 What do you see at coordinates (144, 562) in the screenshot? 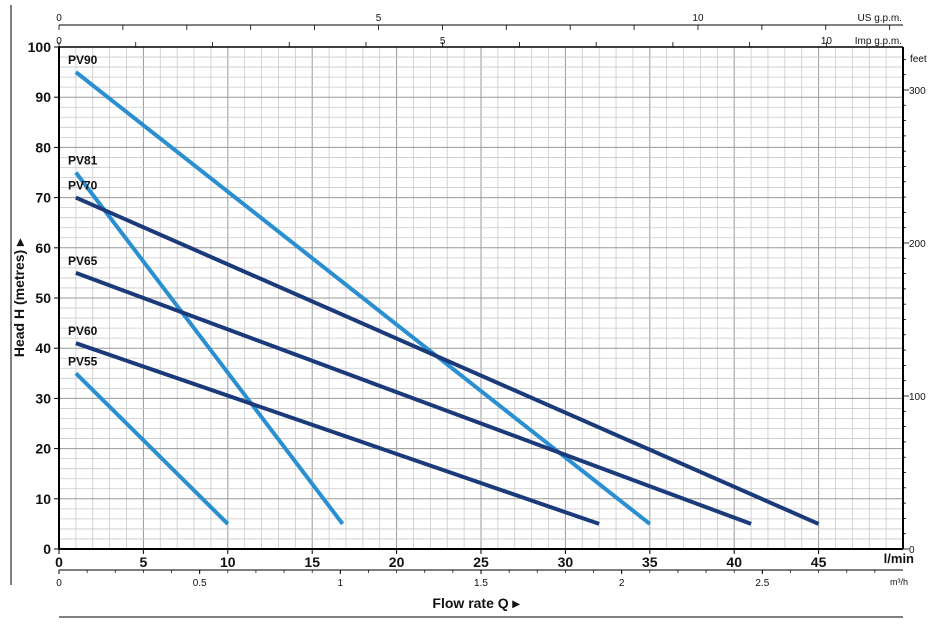
I see `x-tick-label: 5` at bounding box center [144, 562].